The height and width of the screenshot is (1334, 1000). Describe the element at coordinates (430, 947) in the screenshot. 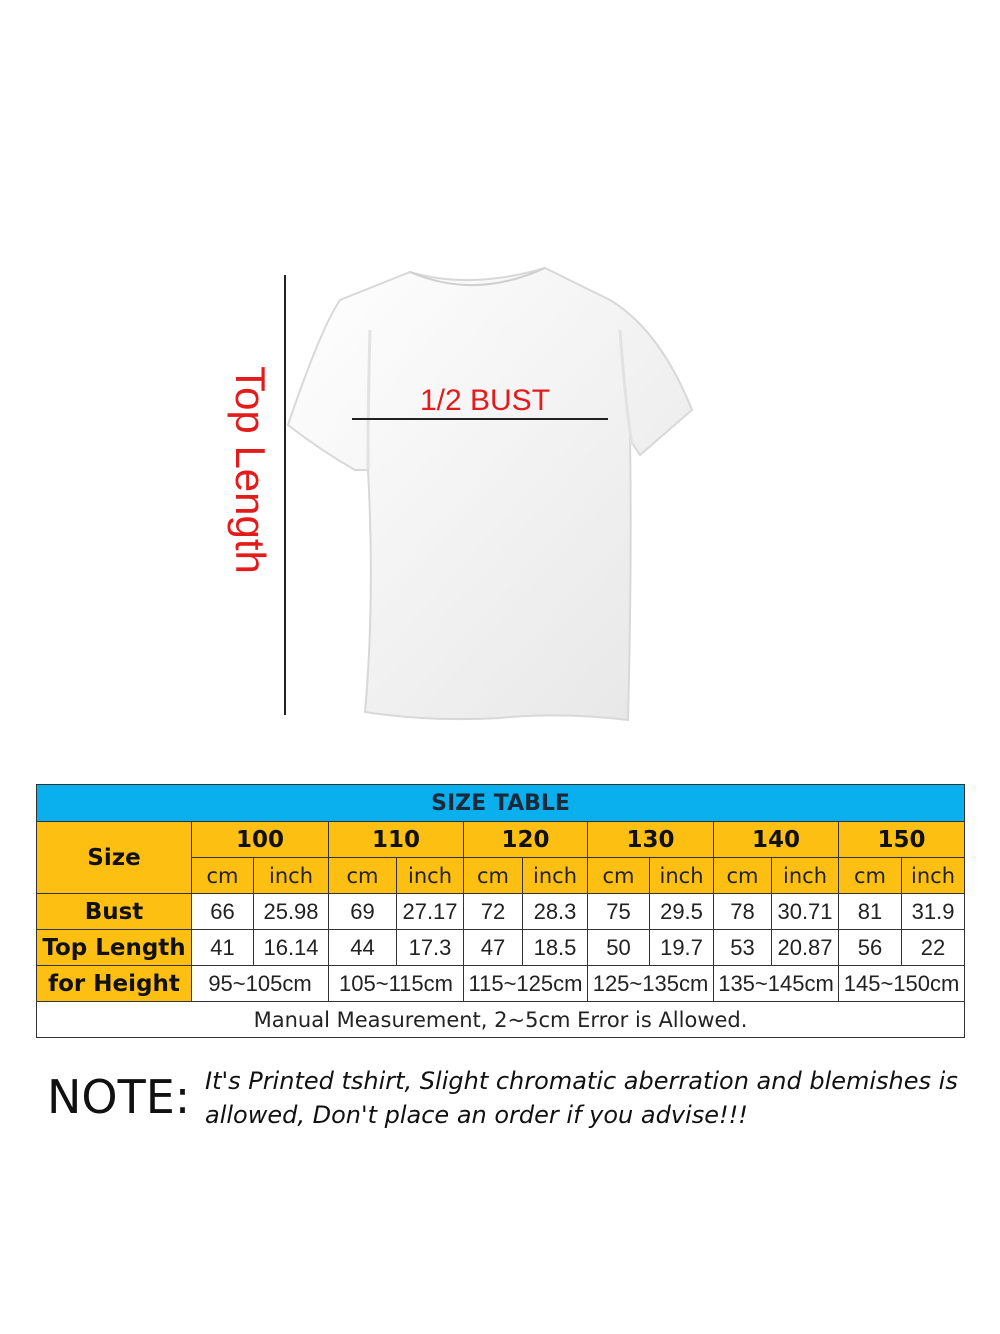

I see `table-cell: 17.3` at that location.